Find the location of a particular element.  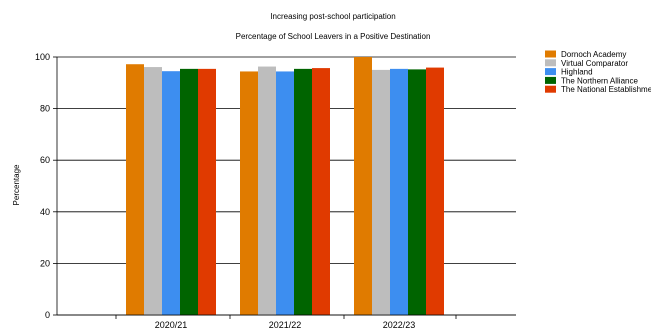

x-tick-labels: 2020/21 2021/22 2022/23 is located at coordinates (285, 324).